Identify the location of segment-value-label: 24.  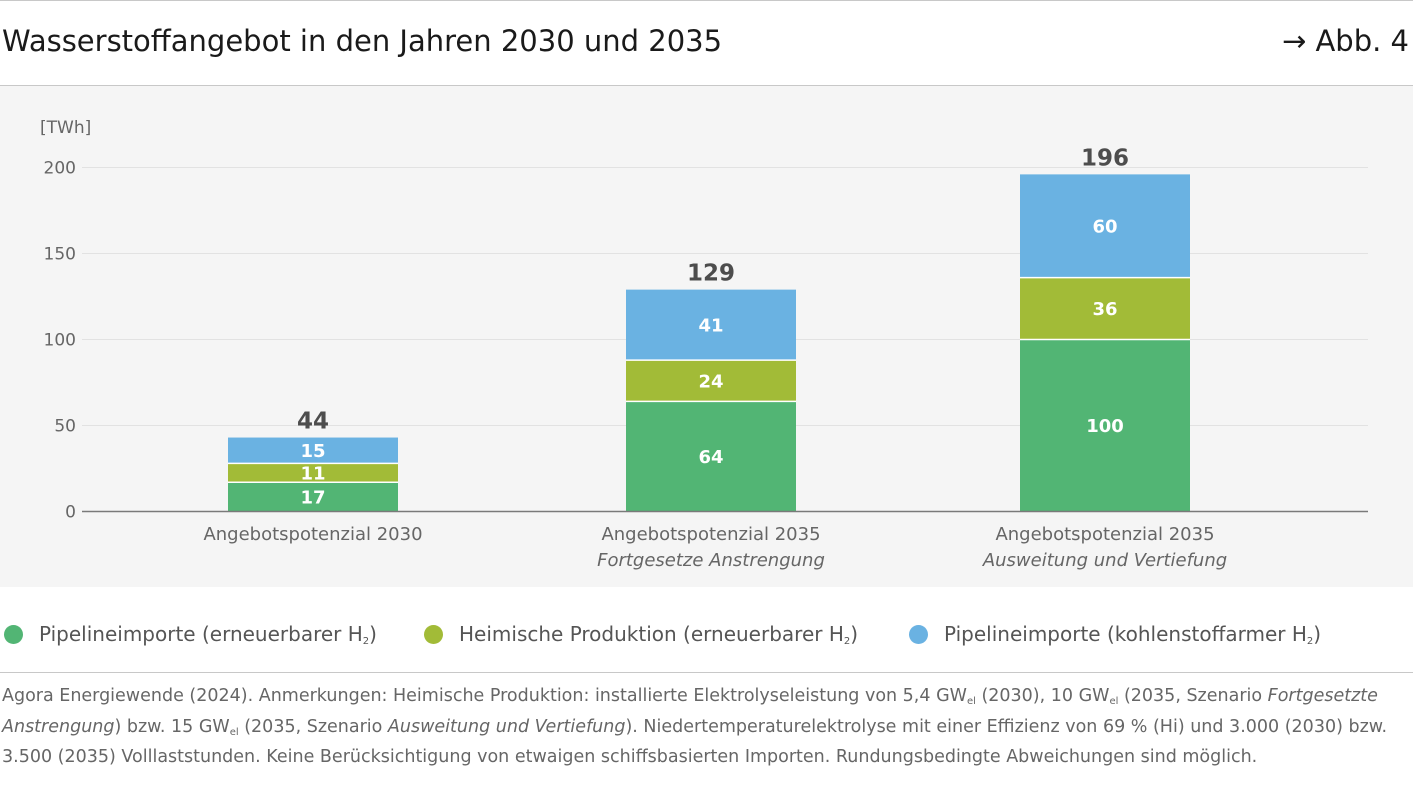
(710, 381).